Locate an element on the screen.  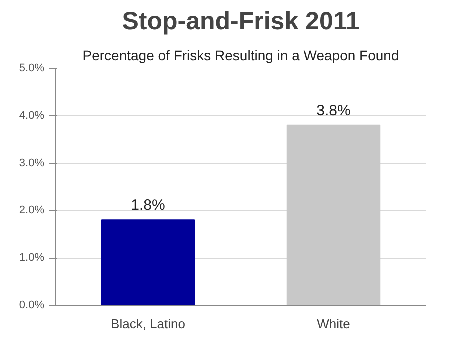
chart-subtitle: Percentage of Frisks Resulting in a Weapon Found is located at coordinates (241, 56).